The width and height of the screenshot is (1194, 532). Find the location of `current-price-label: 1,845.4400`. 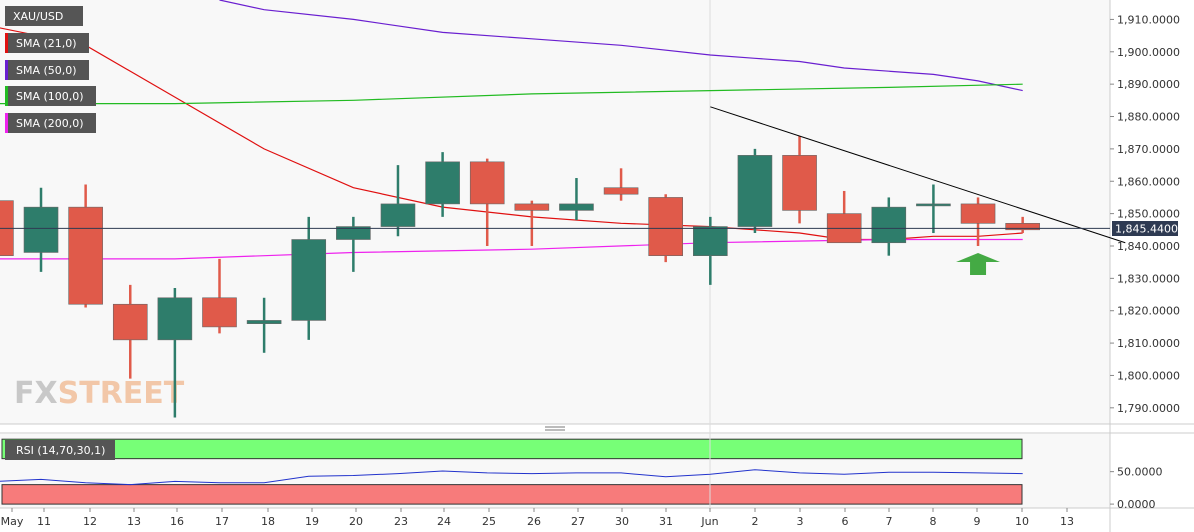

current-price-label: 1,845.4400 is located at coordinates (1146, 229).